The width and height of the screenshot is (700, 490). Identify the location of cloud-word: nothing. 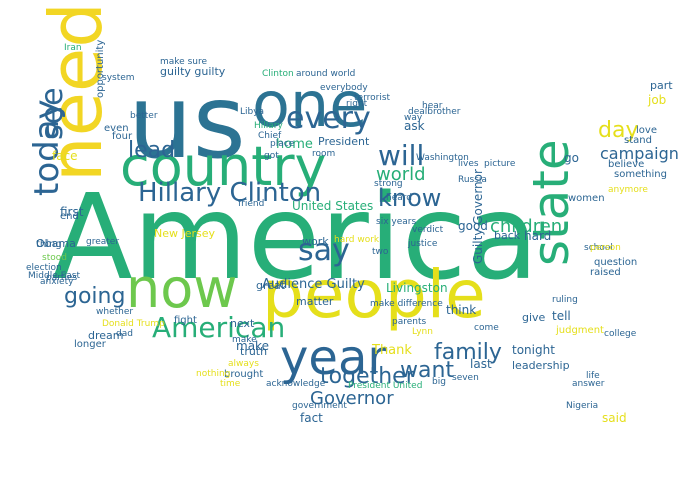
(213, 374).